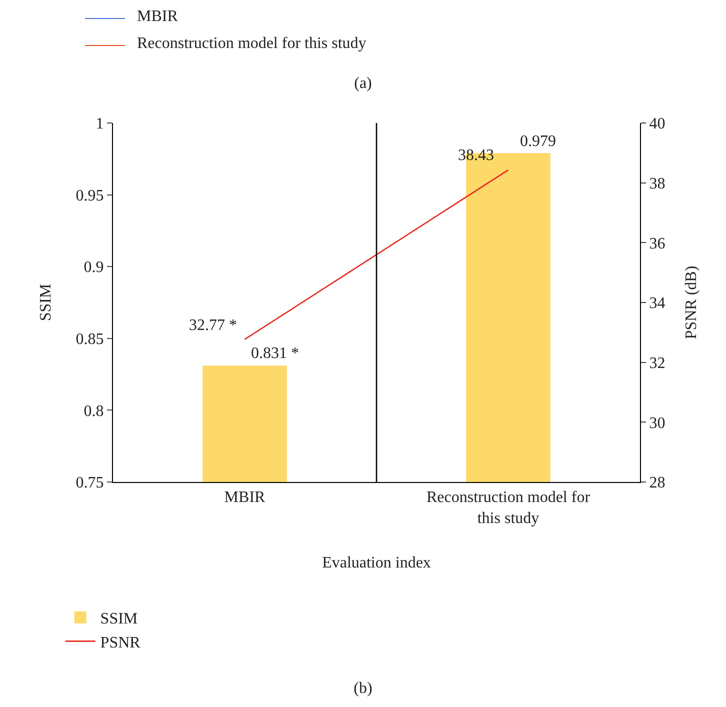 This screenshot has height=707, width=726. I want to click on y2-tick-label: 32, so click(657, 363).